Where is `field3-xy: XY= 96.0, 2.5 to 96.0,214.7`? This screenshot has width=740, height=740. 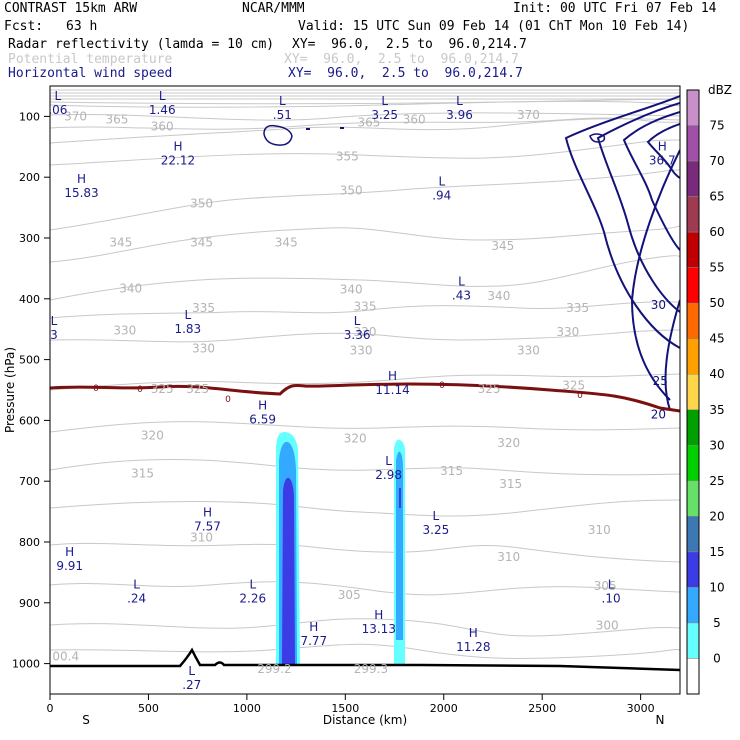 field3-xy: XY= 96.0, 2.5 to 96.0,214.7 is located at coordinates (405, 73).